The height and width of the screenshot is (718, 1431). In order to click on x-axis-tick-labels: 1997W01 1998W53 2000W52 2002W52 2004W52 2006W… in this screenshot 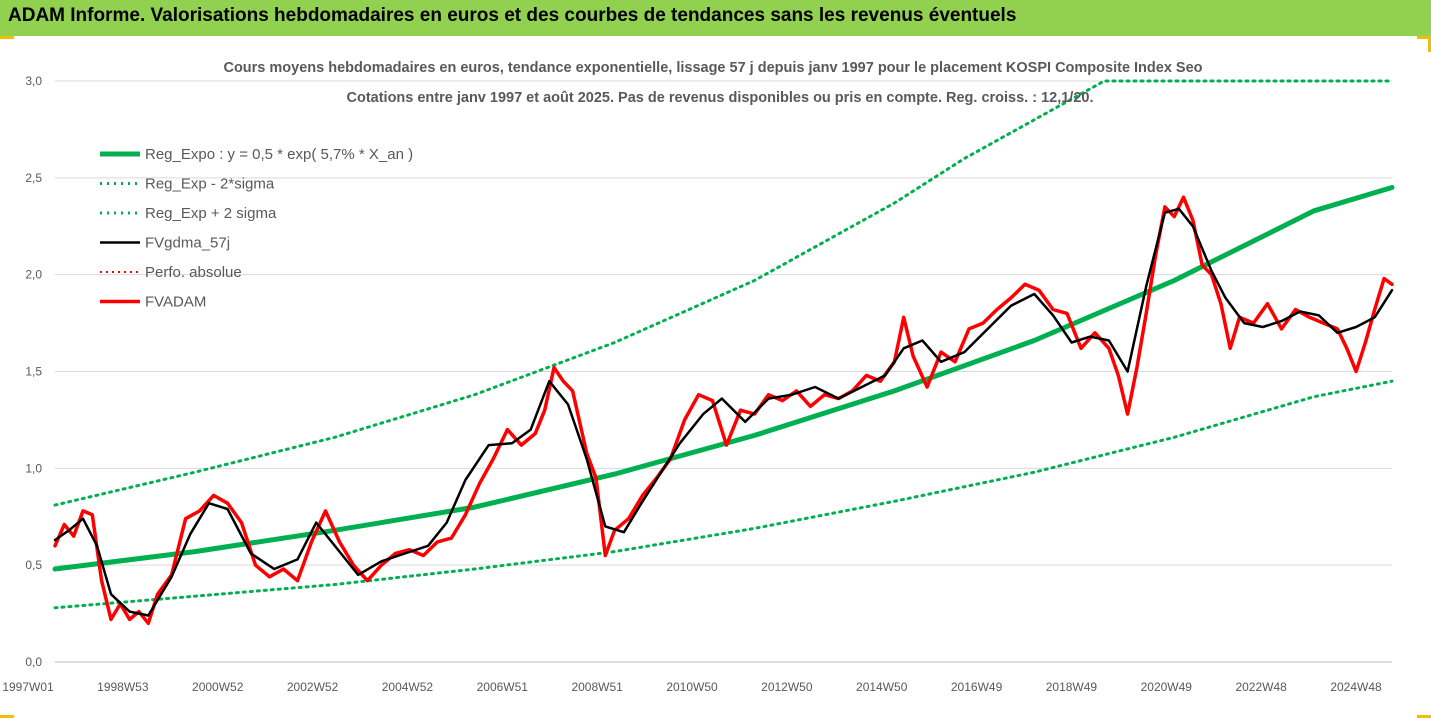, I will do `click(692, 687)`.